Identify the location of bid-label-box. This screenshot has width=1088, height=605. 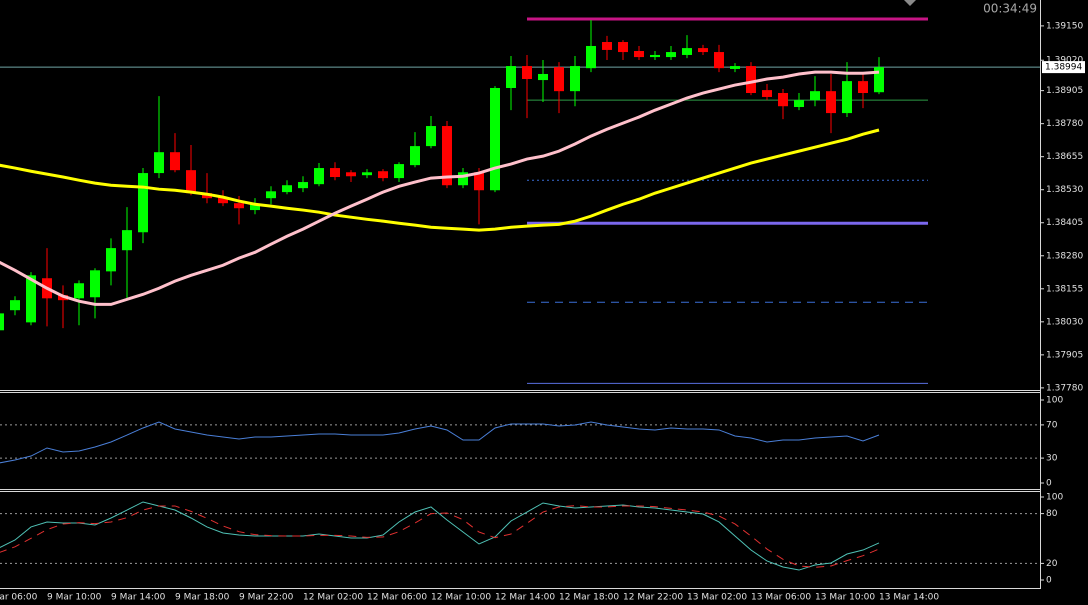
(1063, 67).